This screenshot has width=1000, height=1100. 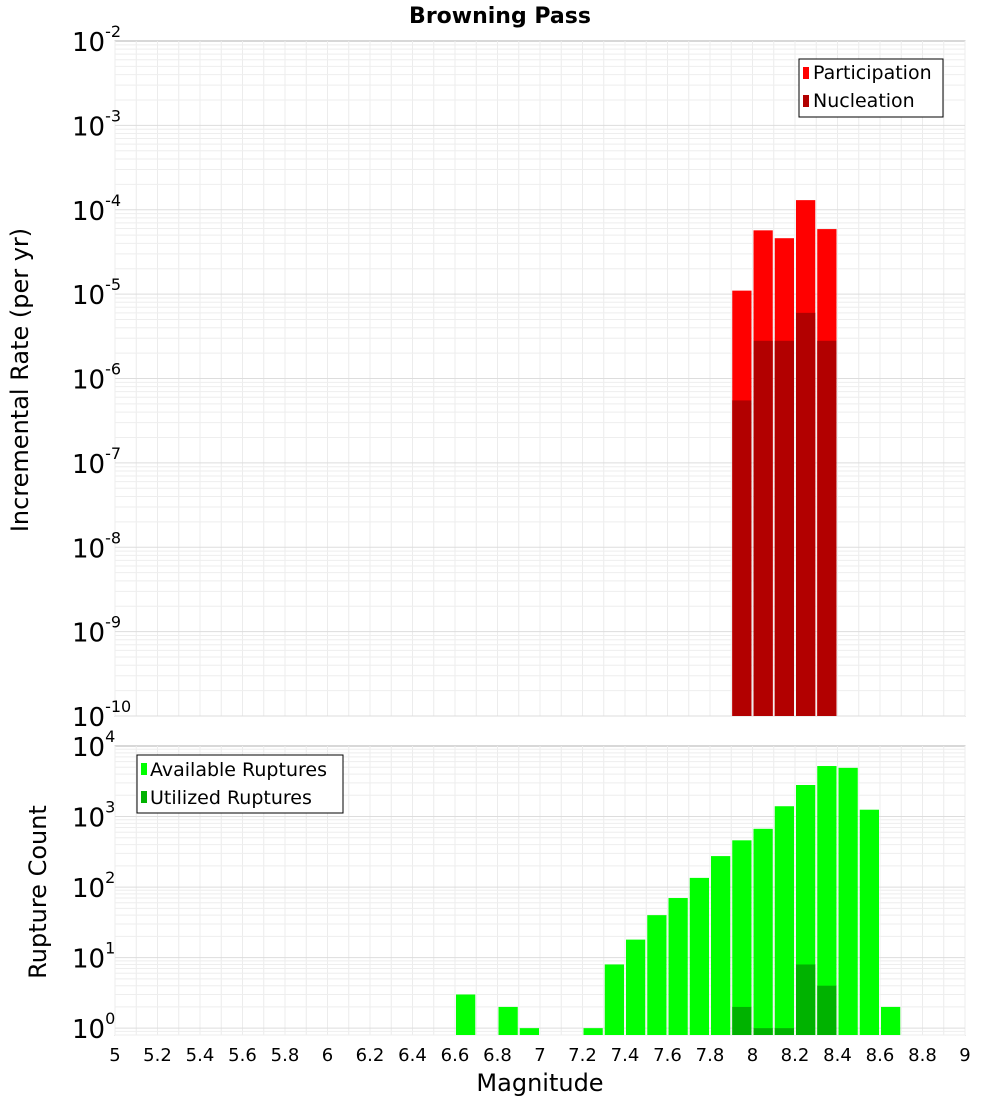 I want to click on bottom-legend-box, so click(x=240, y=784).